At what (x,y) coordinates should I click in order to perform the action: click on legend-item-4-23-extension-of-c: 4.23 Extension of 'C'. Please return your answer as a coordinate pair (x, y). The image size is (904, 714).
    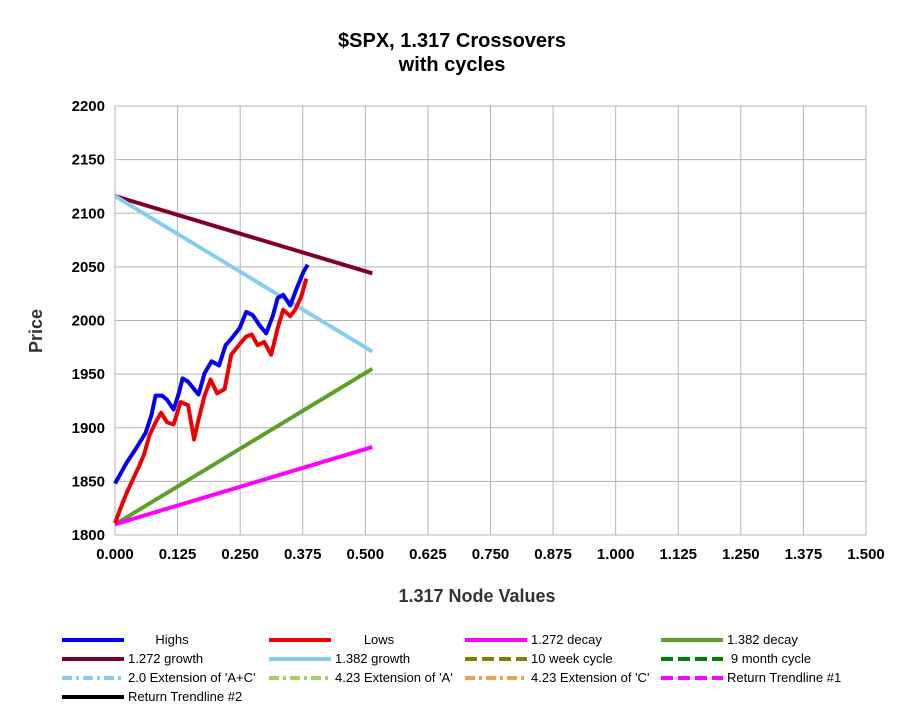
    Looking at the image, I should click on (557, 677).